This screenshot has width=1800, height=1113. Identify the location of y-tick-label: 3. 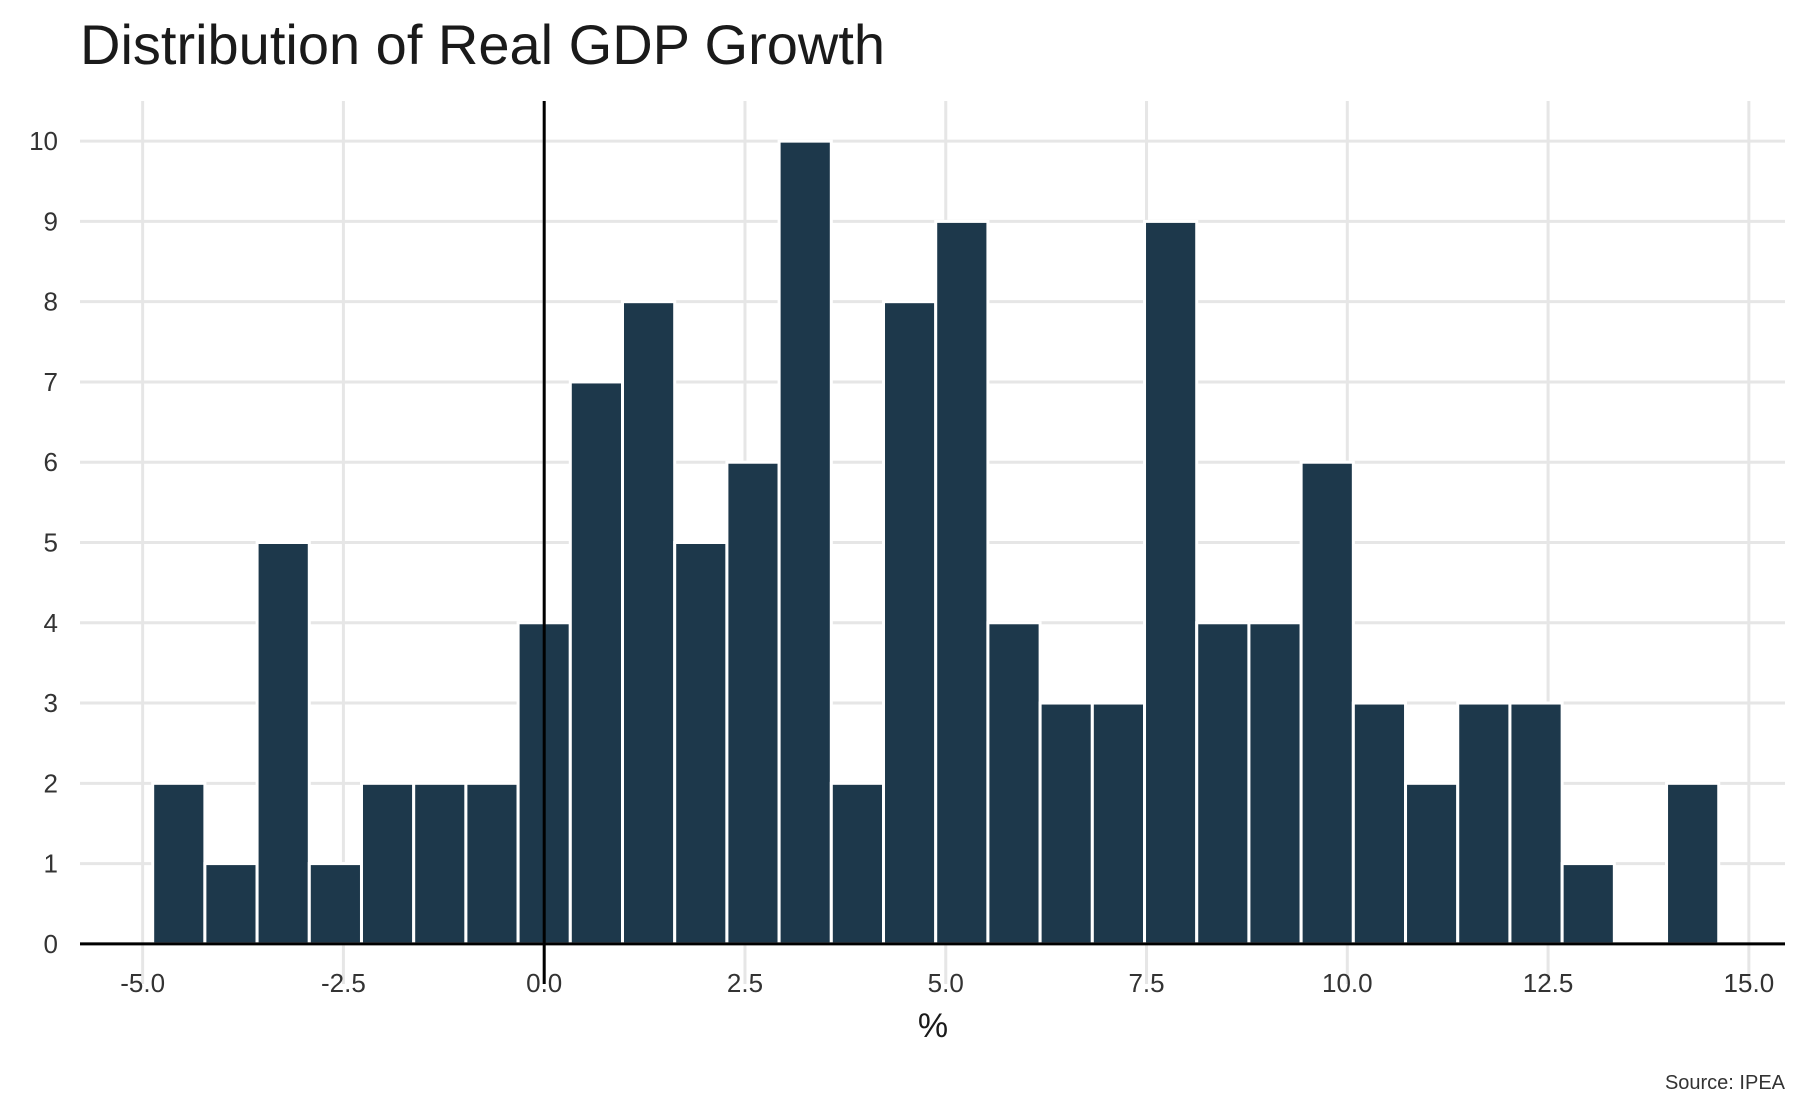
(51, 703).